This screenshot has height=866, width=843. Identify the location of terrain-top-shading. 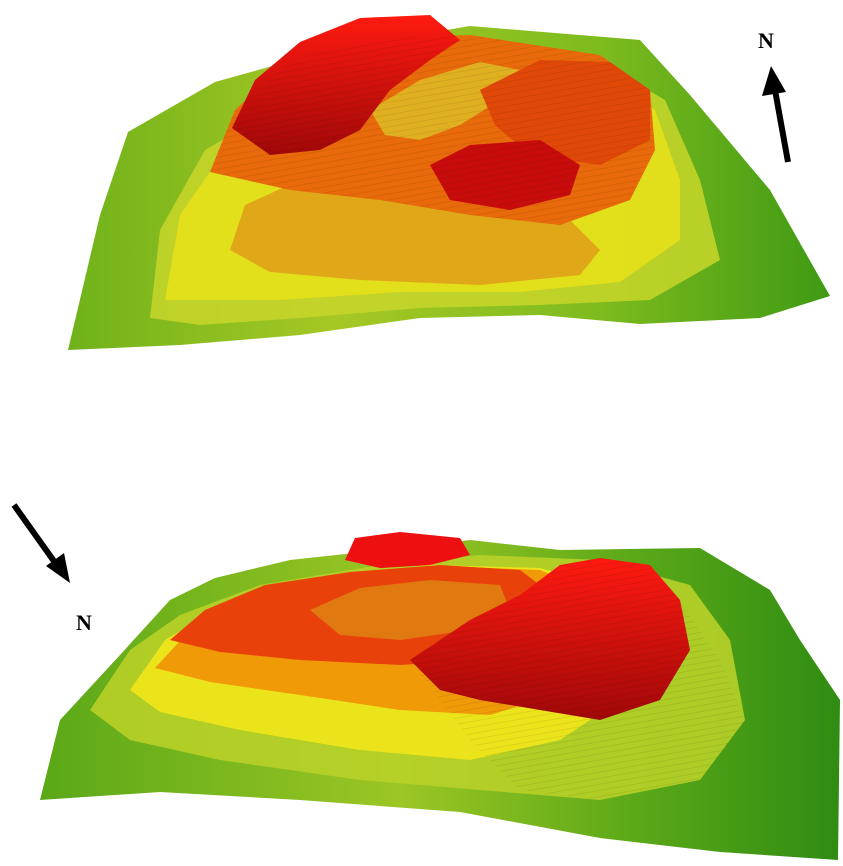
(432, 130).